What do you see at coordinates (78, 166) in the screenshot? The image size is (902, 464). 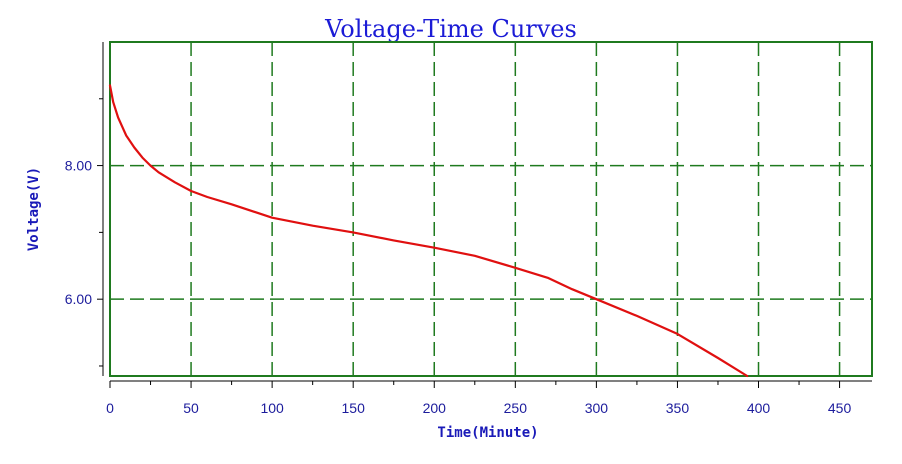 I see `y-tick-label: 8.00` at bounding box center [78, 166].